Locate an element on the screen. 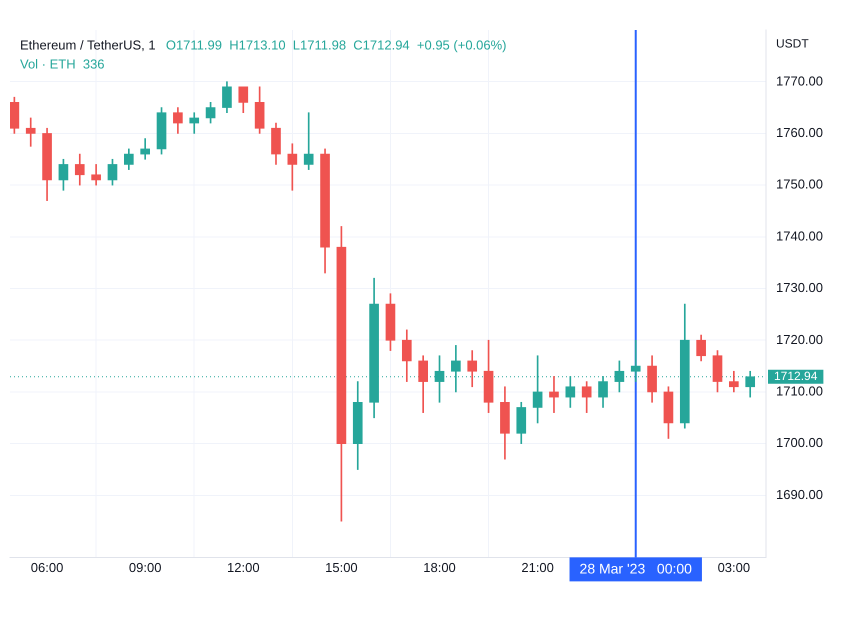 The height and width of the screenshot is (634, 850). ref-line-label: 28 Mar '23 00:00 is located at coordinates (636, 568).